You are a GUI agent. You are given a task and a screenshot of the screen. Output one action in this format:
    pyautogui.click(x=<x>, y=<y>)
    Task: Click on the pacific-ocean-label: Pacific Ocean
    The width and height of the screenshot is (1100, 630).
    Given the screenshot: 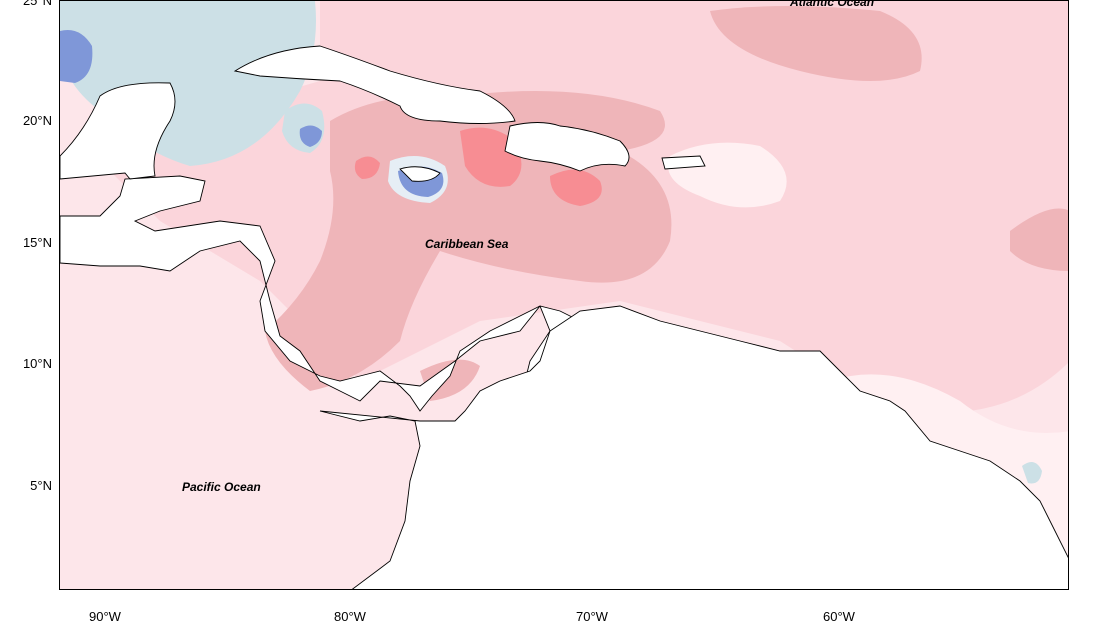 What is the action you would take?
    pyautogui.click(x=221, y=487)
    